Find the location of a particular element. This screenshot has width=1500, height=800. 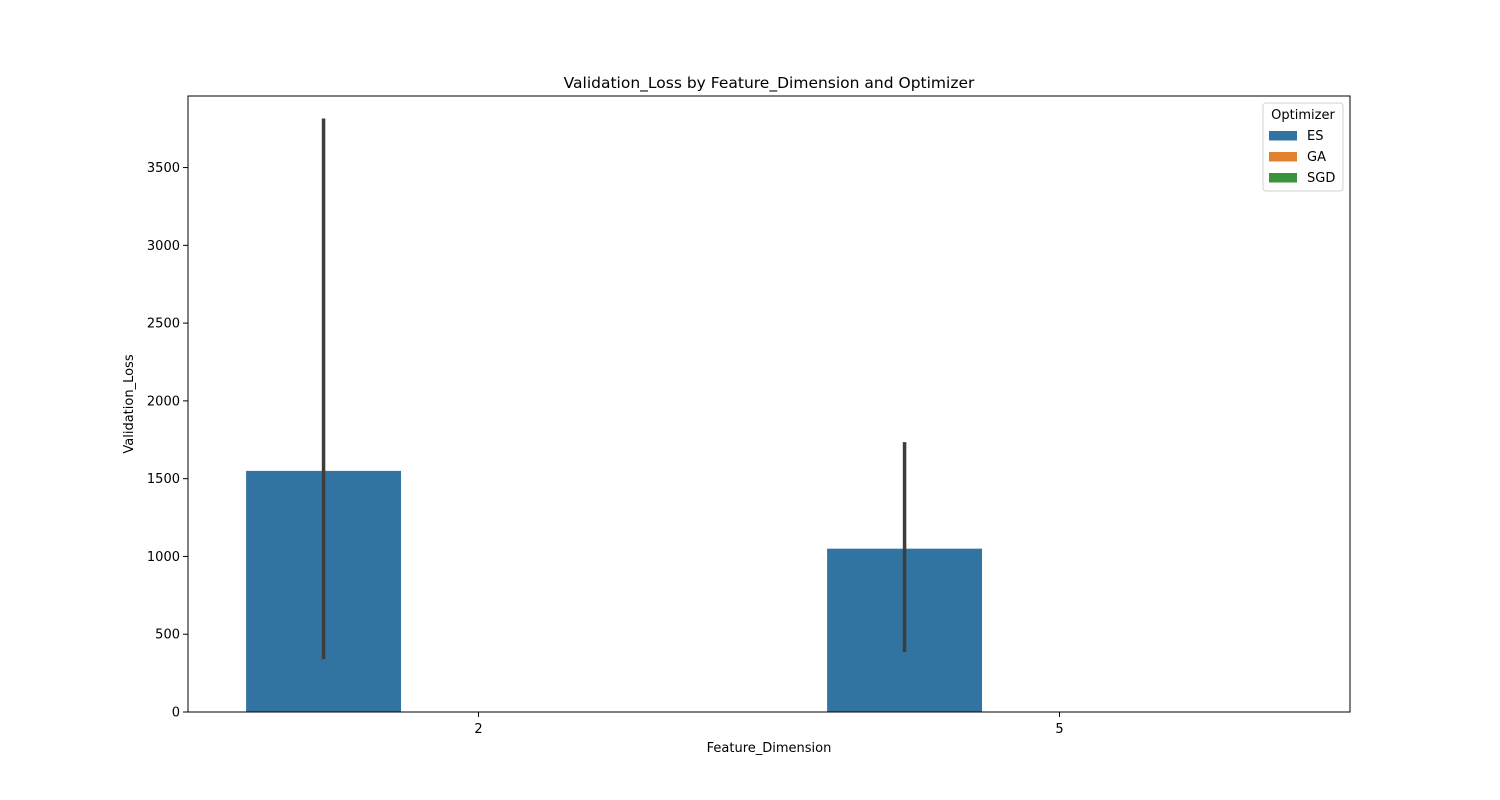

x-tick-label: 2 is located at coordinates (478, 729).